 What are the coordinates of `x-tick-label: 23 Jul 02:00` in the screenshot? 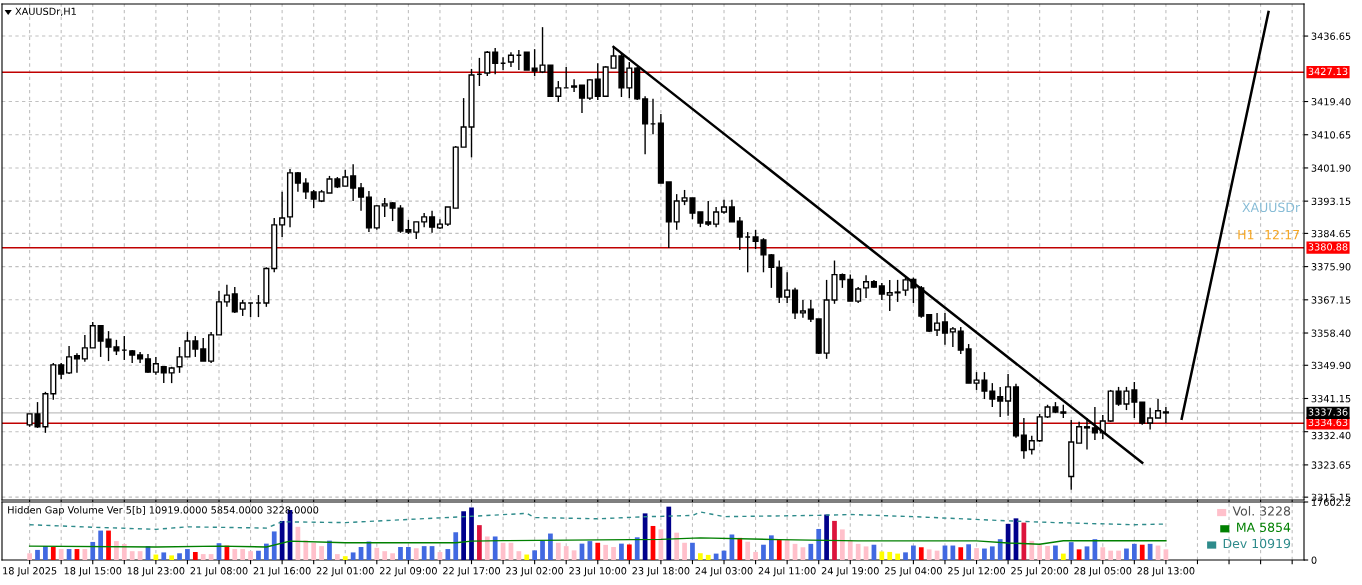 It's located at (535, 571).